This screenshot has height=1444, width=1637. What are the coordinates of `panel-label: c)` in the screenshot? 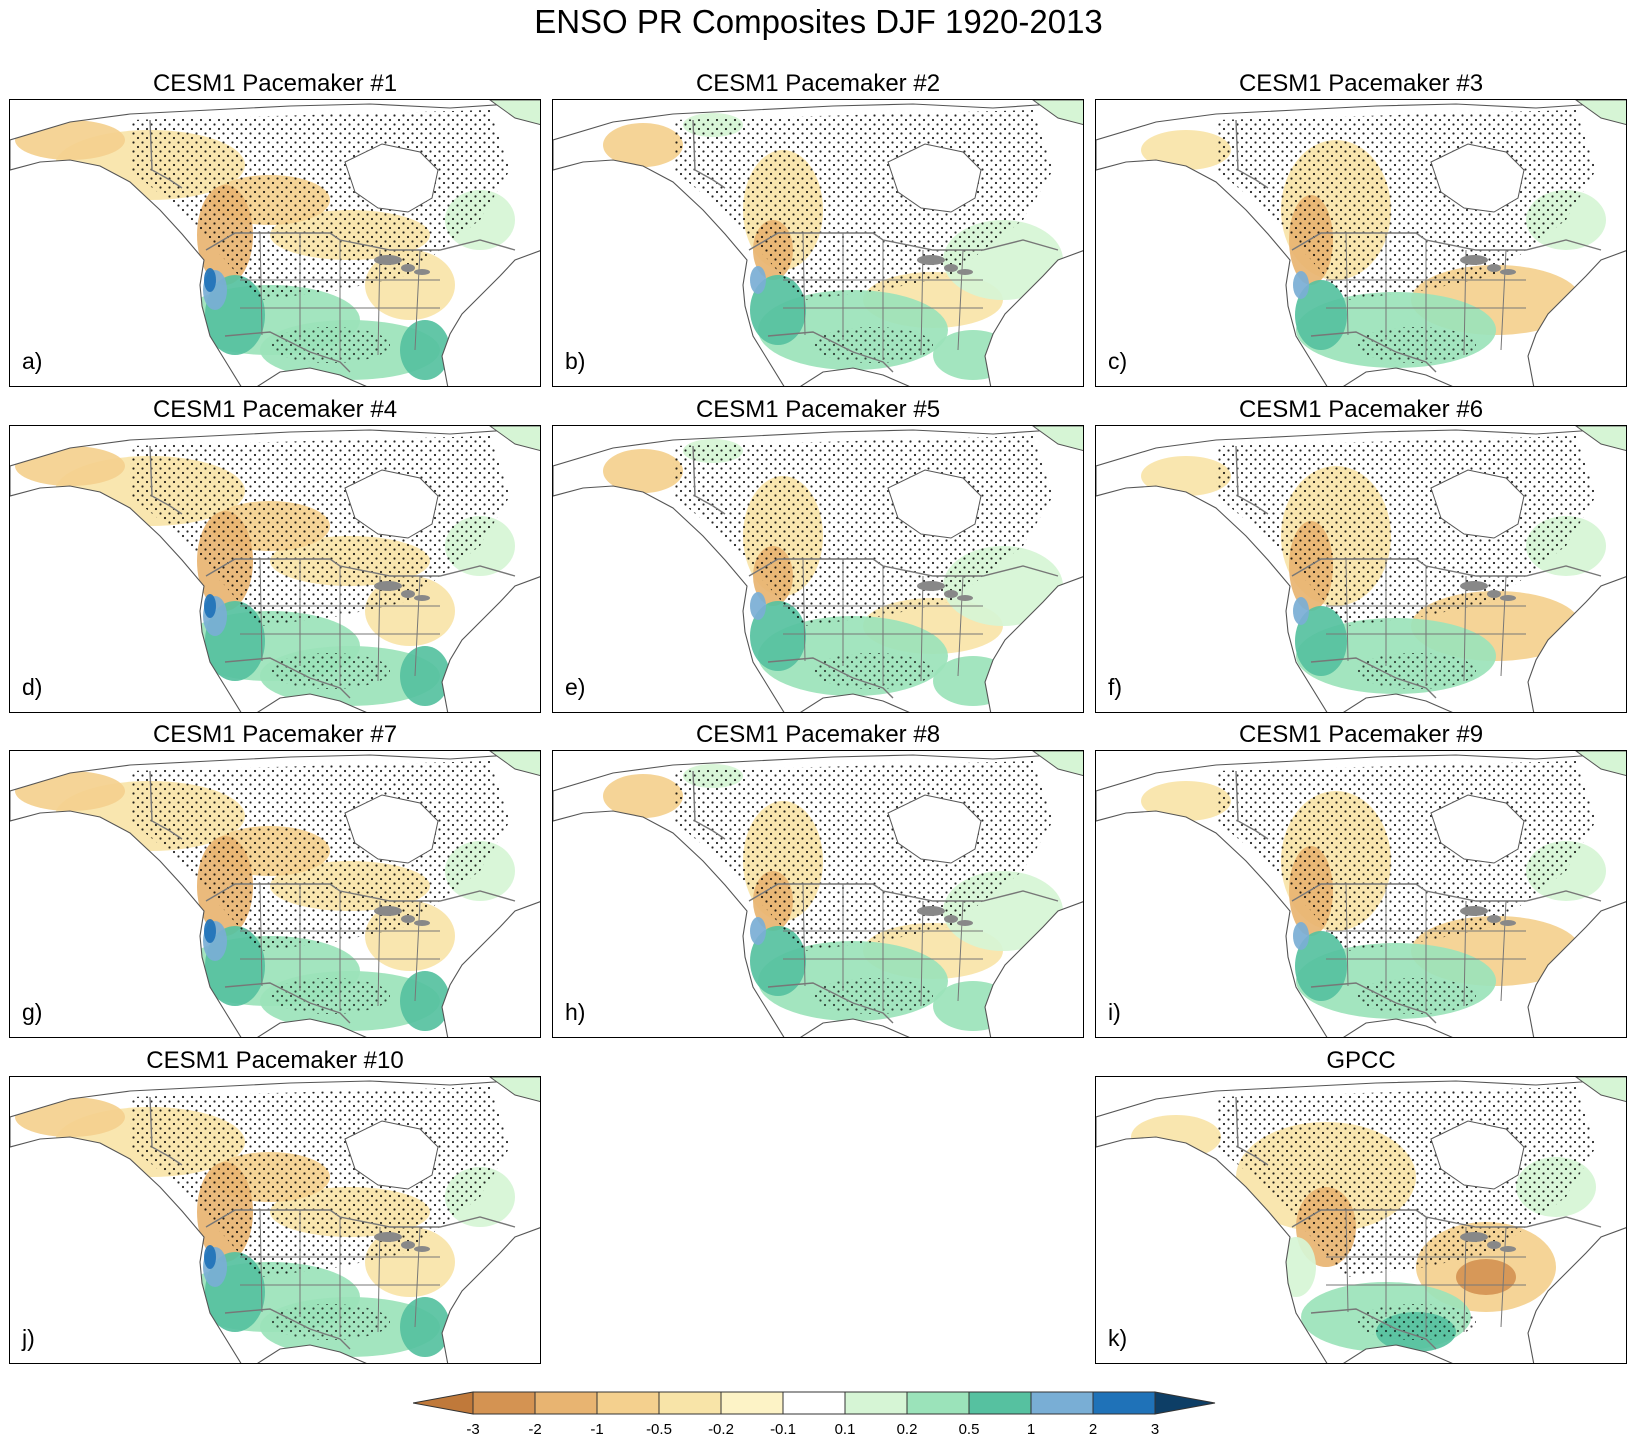 It's located at (1118, 361).